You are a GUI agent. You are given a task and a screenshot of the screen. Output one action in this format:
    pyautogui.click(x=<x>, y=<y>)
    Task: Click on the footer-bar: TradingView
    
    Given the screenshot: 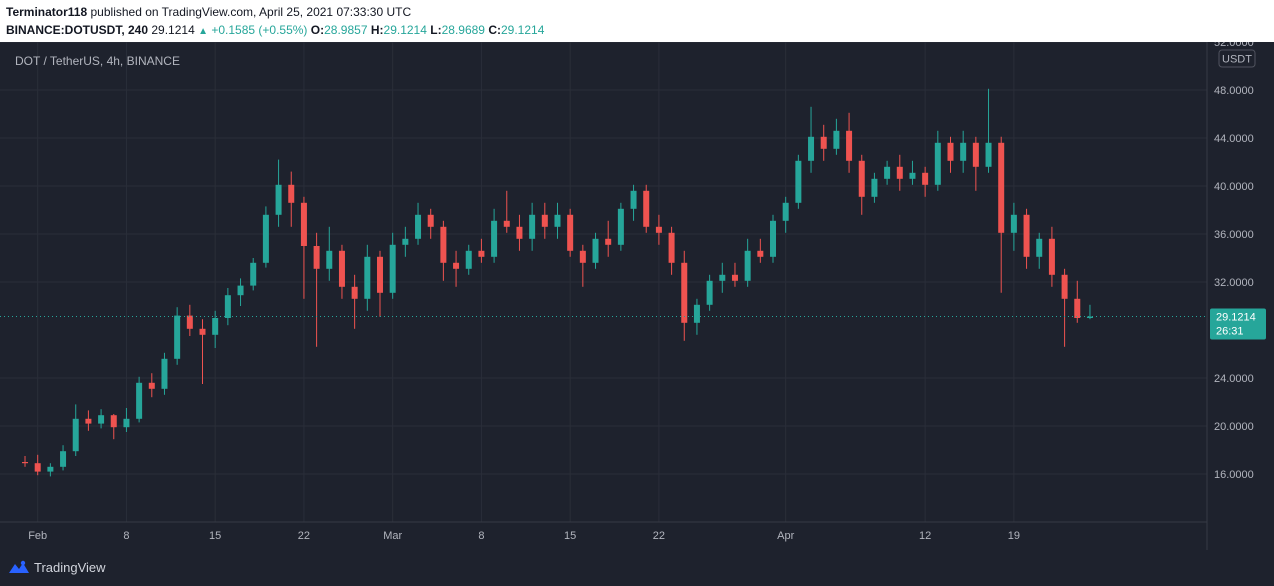 What is the action you would take?
    pyautogui.click(x=637, y=568)
    